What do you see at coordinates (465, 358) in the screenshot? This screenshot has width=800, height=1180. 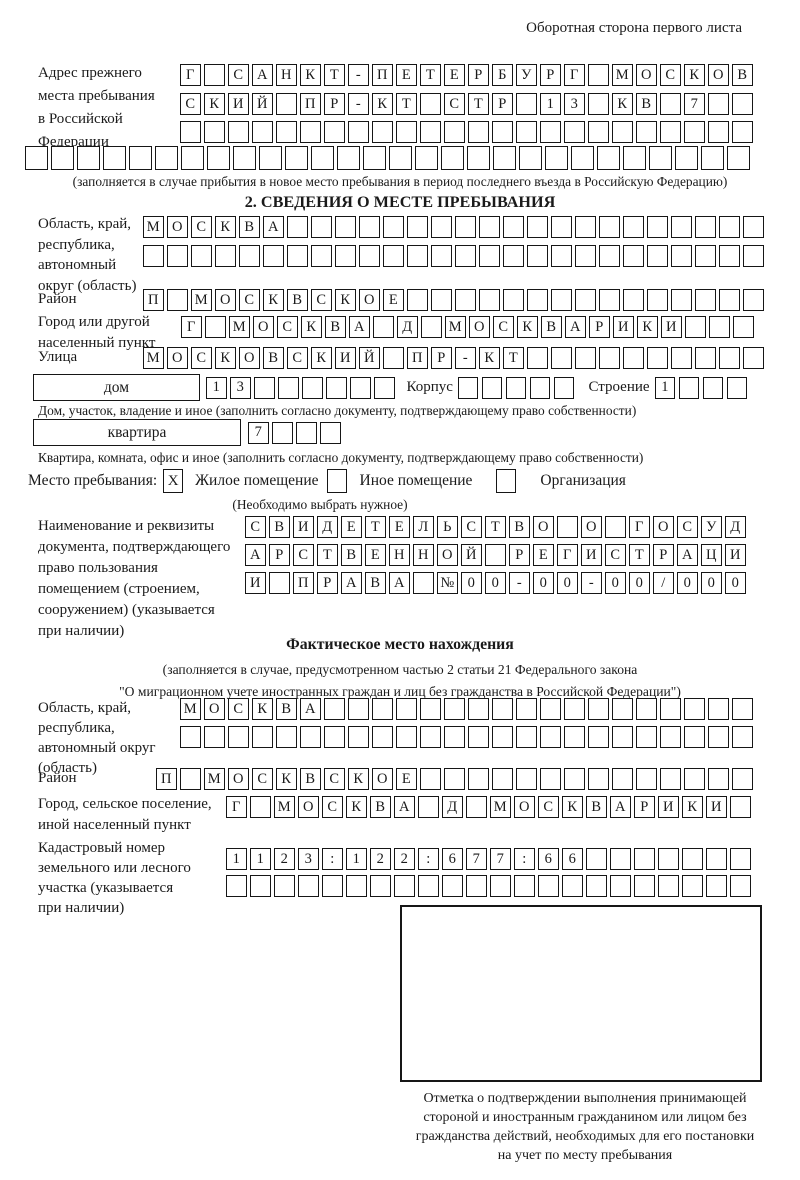 I see `char-cell: -` at bounding box center [465, 358].